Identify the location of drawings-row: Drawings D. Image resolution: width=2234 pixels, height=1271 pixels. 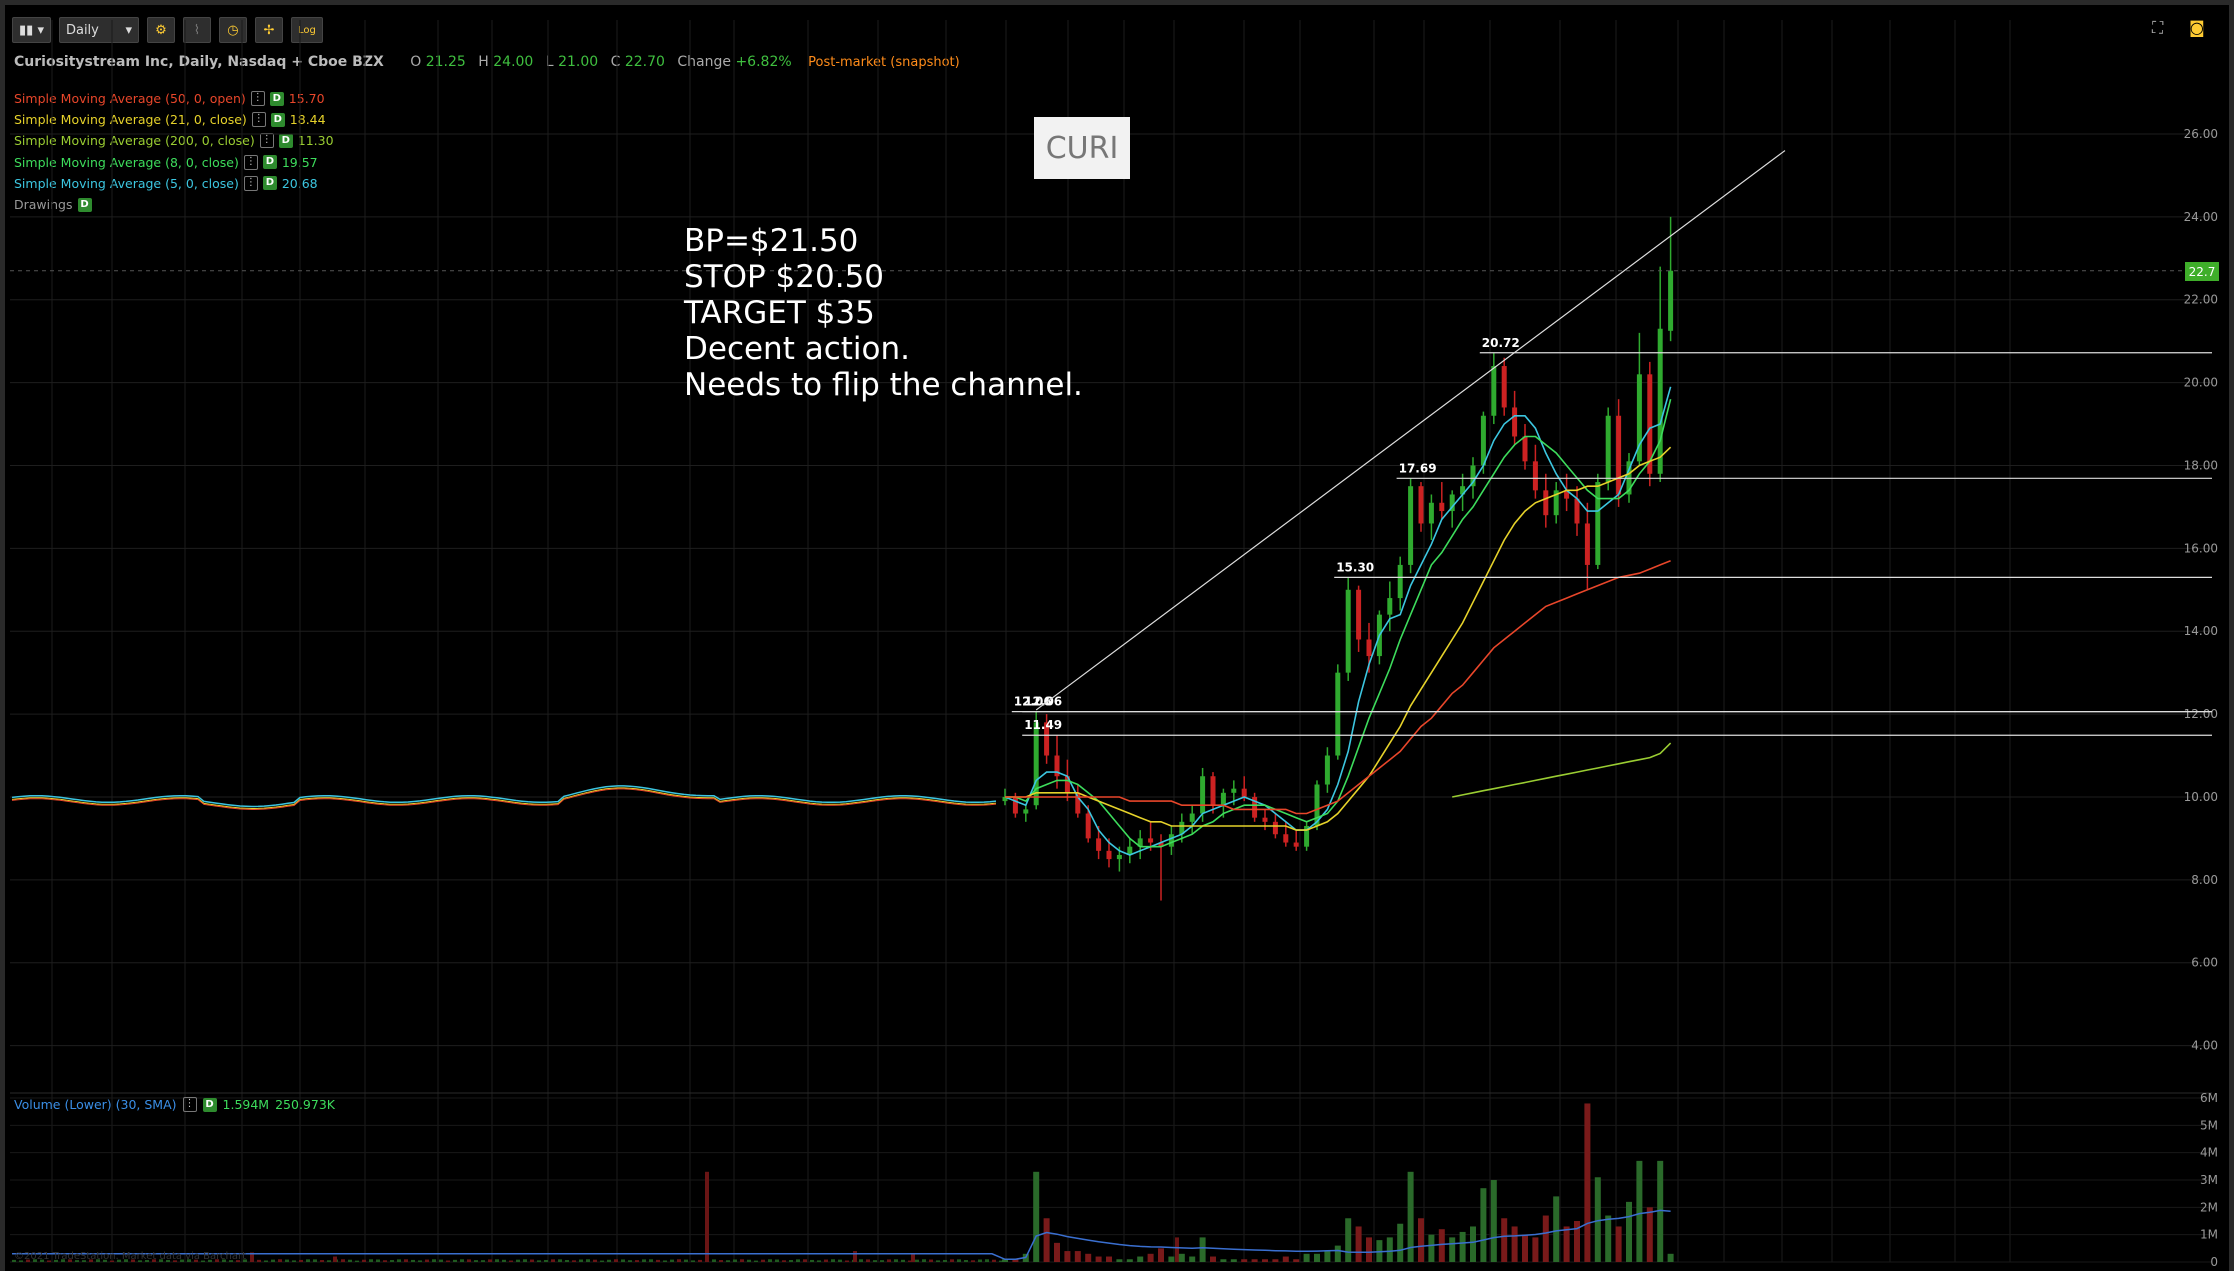
(174, 204).